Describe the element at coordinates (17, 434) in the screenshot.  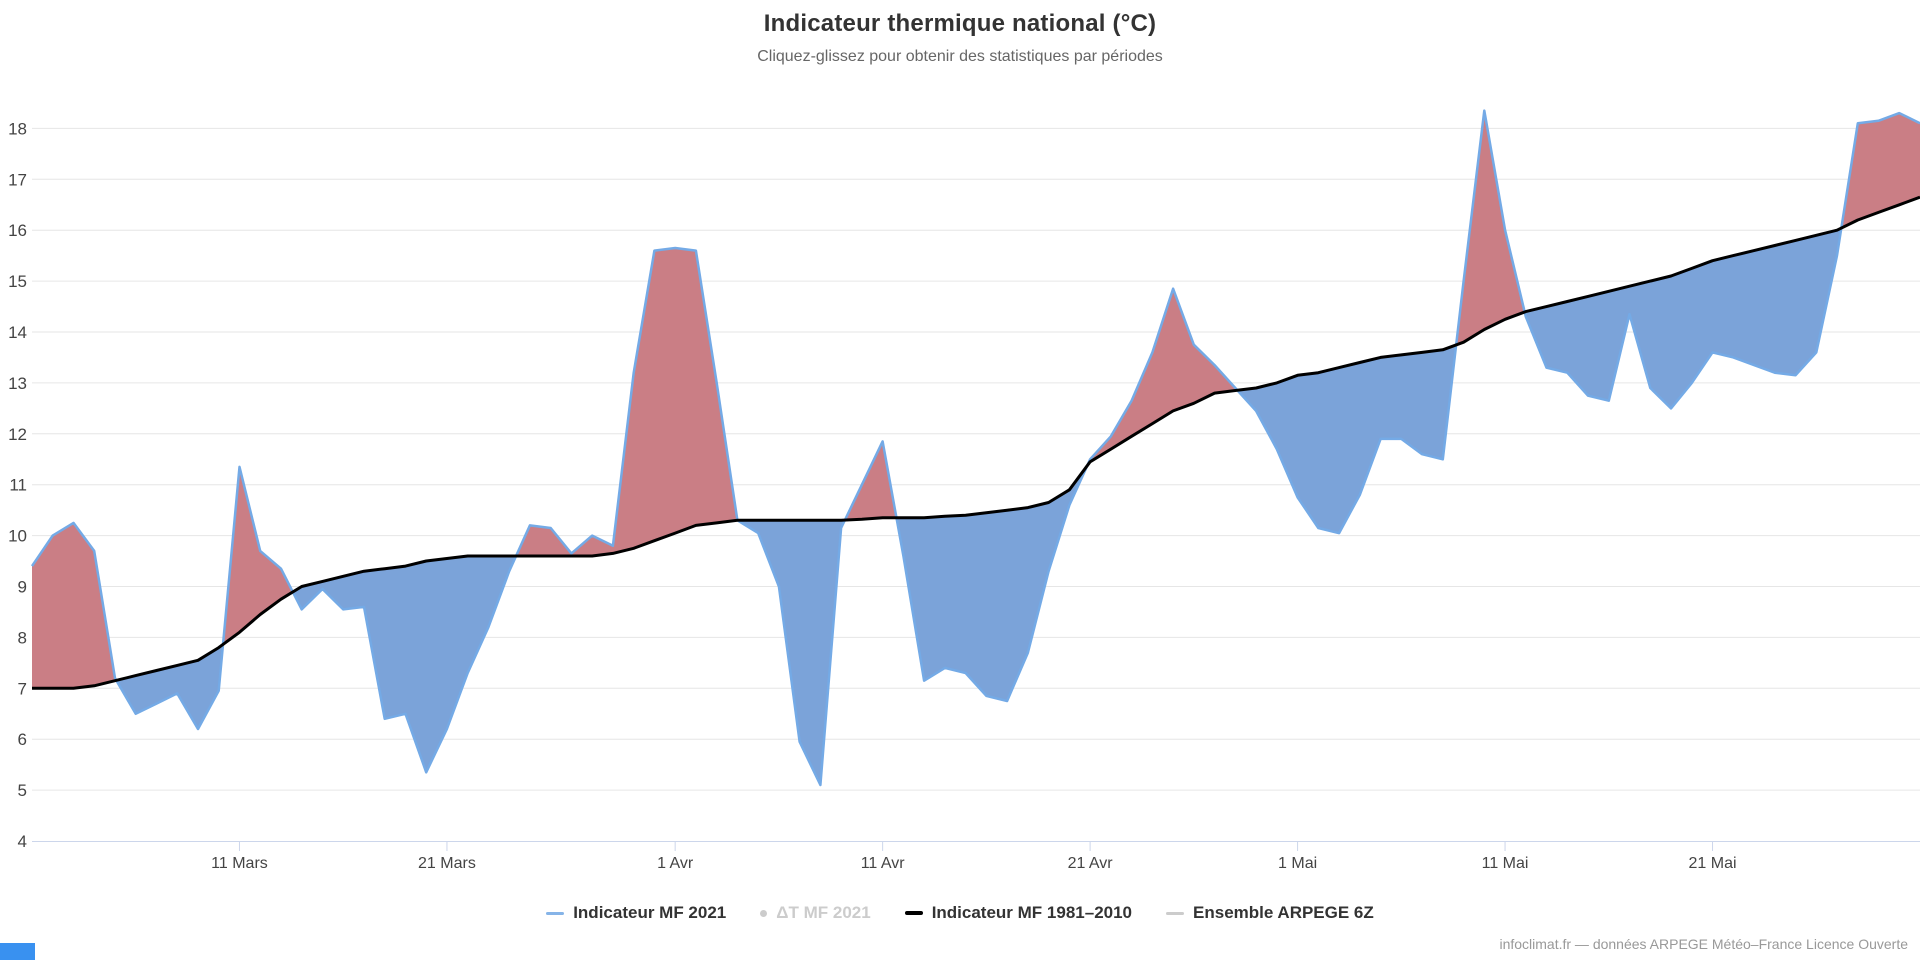
I see `svg-text: 12` at that location.